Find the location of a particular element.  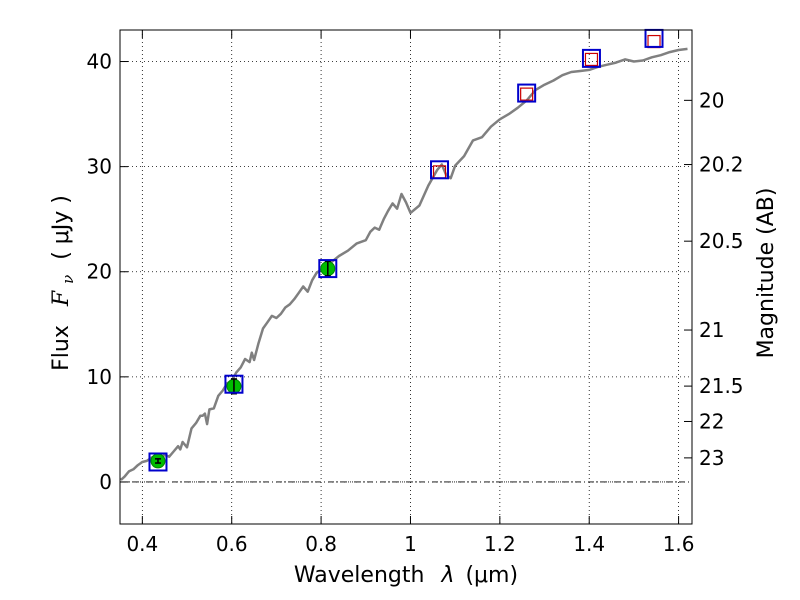

y-tick-label: 40 is located at coordinates (99, 62).